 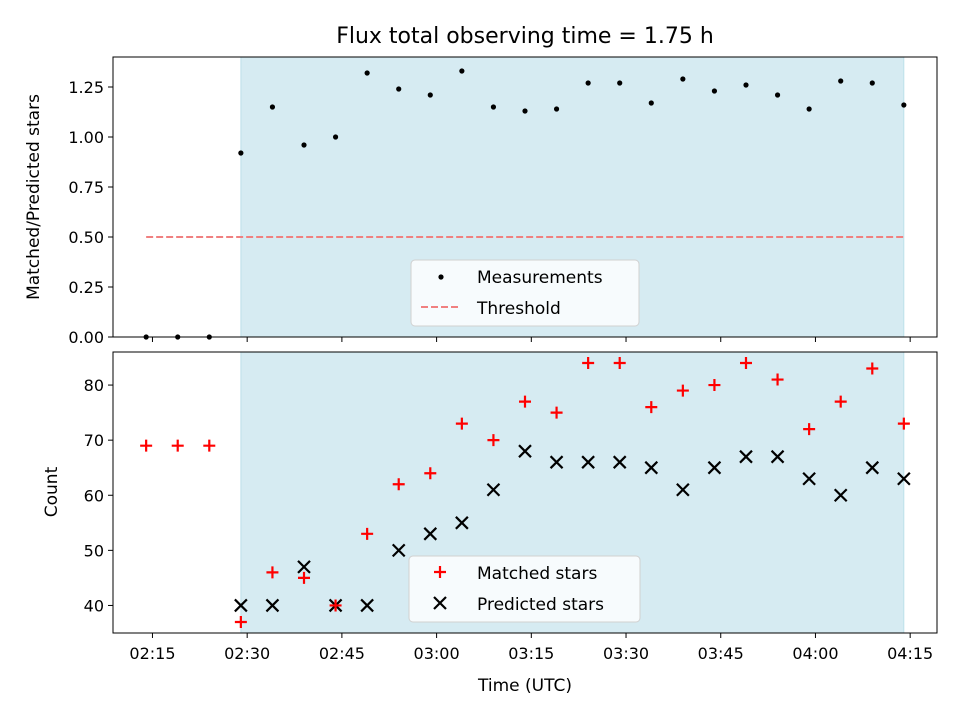 What do you see at coordinates (815, 653) in the screenshot?
I see `x-tick-label: 04:00` at bounding box center [815, 653].